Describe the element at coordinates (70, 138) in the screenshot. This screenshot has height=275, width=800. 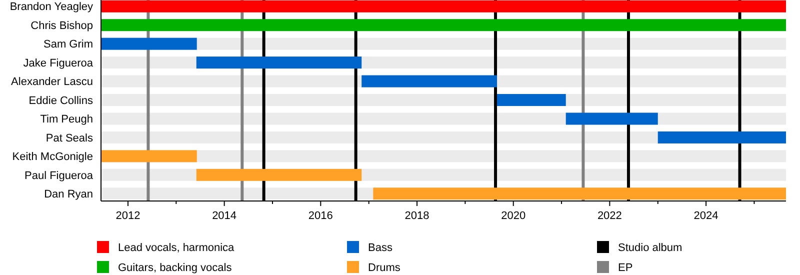
I see `y-tick-label: Pat Seals` at that location.